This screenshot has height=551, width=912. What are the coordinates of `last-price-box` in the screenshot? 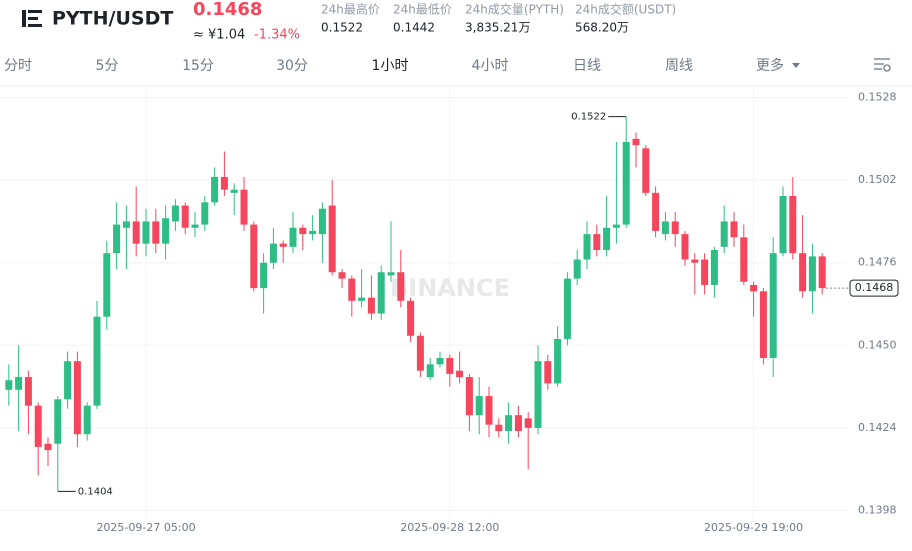 It's located at (874, 288).